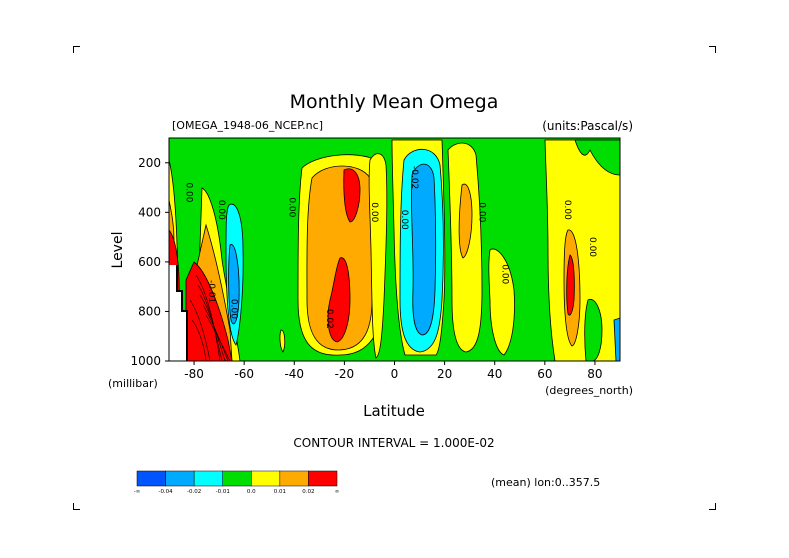  I want to click on colorbar-label: ∞, so click(337, 492).